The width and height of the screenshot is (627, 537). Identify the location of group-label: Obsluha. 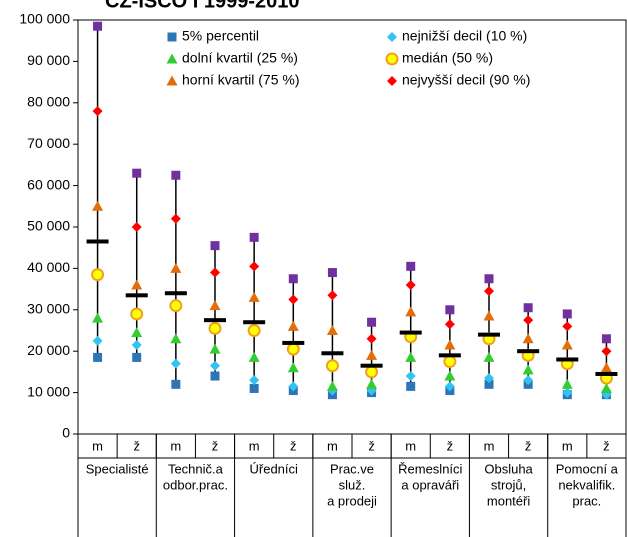
(508, 468).